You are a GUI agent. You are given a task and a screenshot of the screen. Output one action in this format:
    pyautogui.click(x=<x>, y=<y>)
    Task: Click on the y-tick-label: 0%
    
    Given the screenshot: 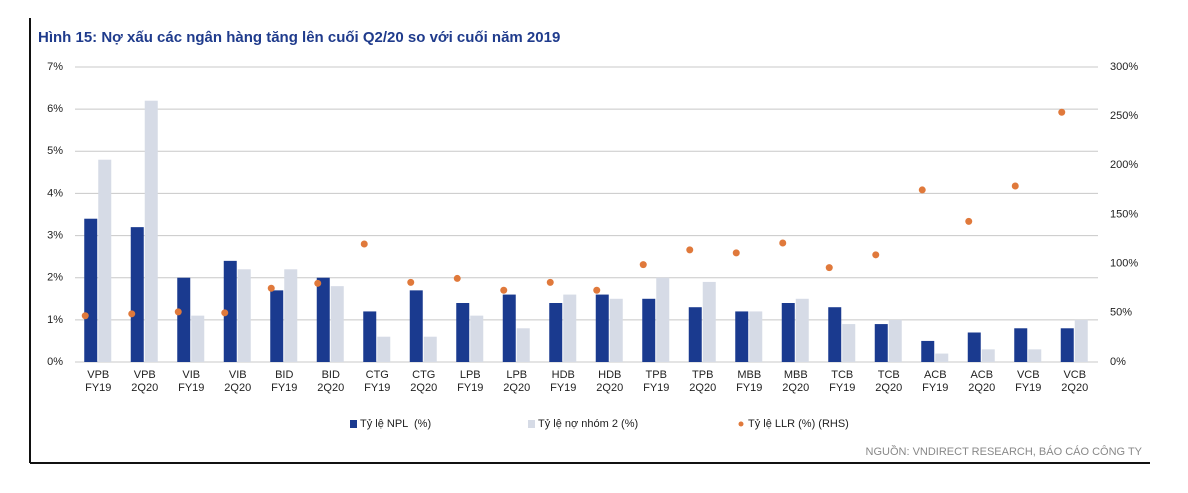 What is the action you would take?
    pyautogui.click(x=55, y=362)
    